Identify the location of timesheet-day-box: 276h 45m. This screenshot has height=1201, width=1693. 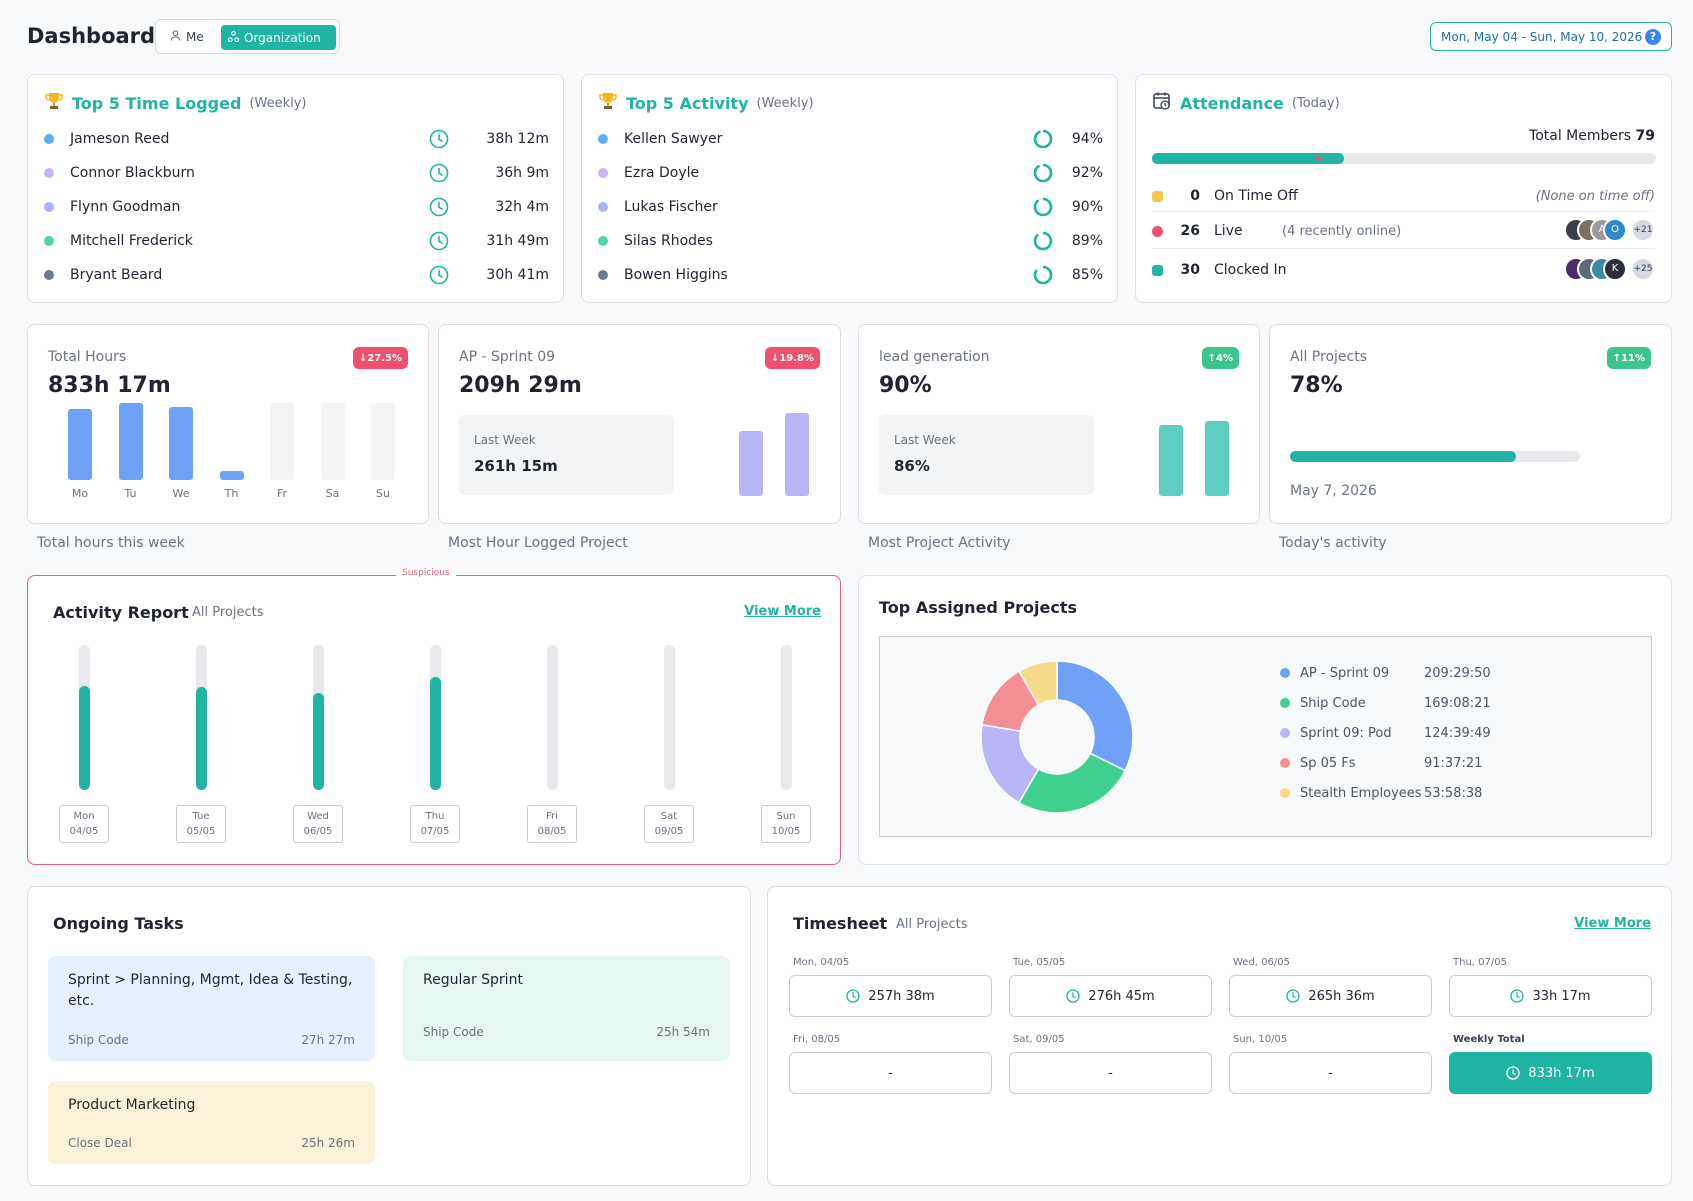
(1110, 996).